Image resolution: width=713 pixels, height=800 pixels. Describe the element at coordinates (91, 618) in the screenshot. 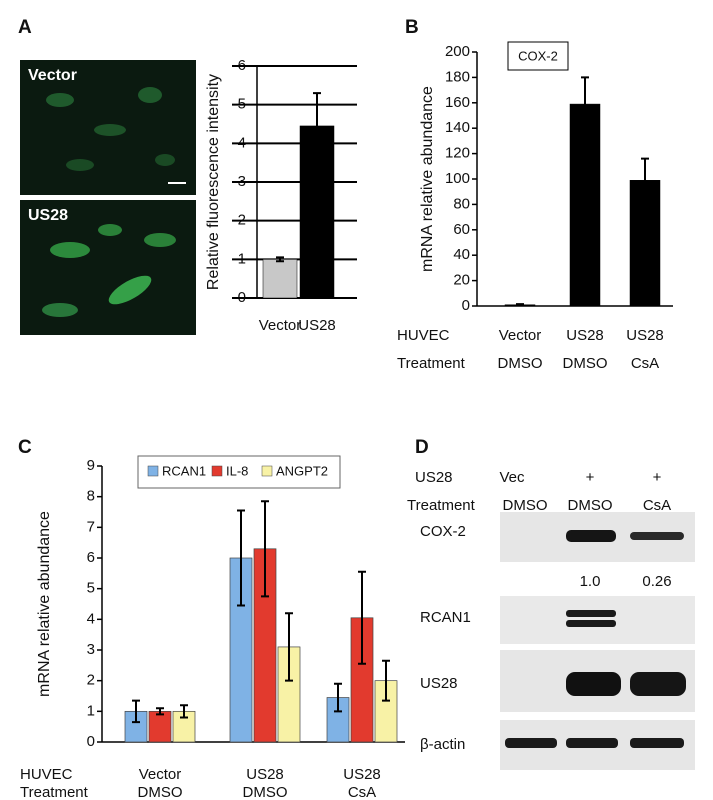

I see `y-tick-label: 4` at that location.